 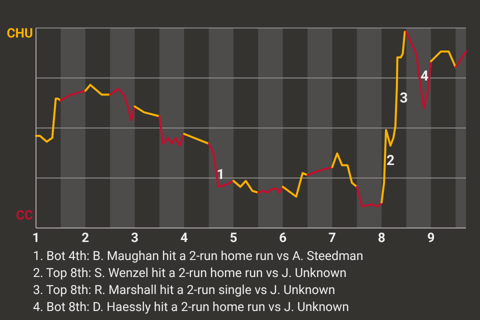 I want to click on text: CC, so click(x=25, y=216).